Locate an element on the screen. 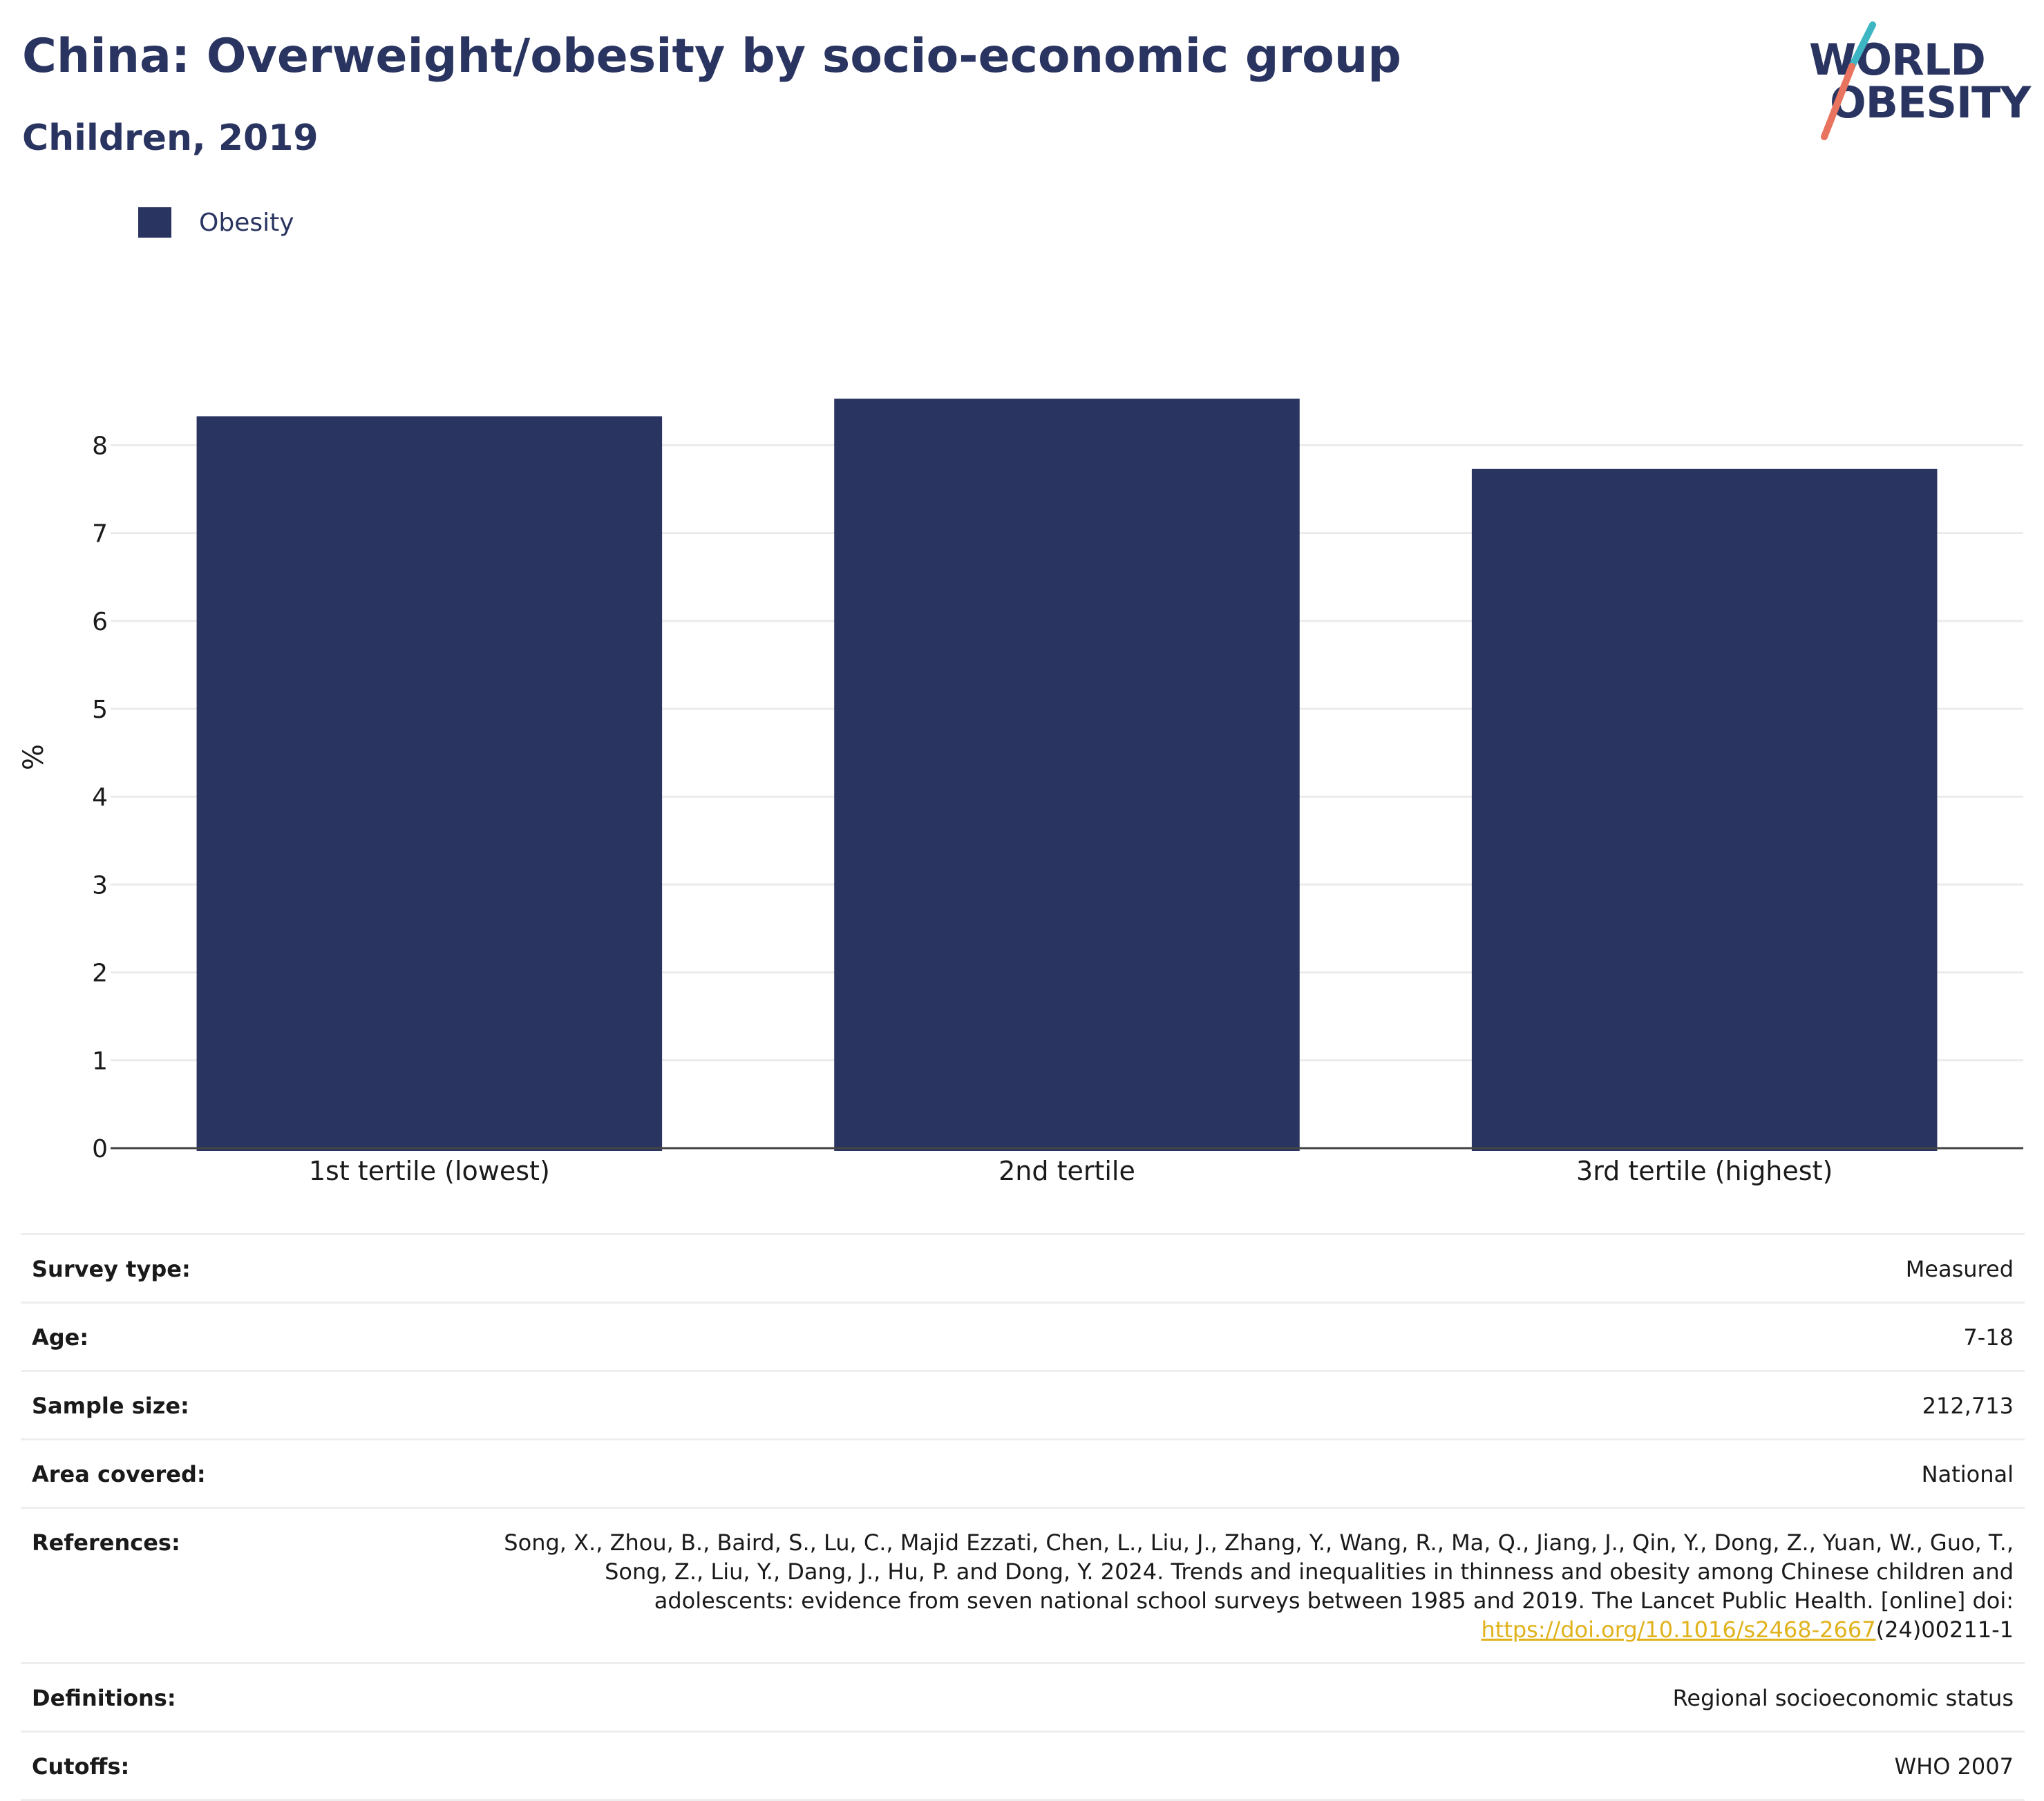 The image size is (2044, 1801). x-tick-label: 1st tertile (lowest) is located at coordinates (429, 1171).